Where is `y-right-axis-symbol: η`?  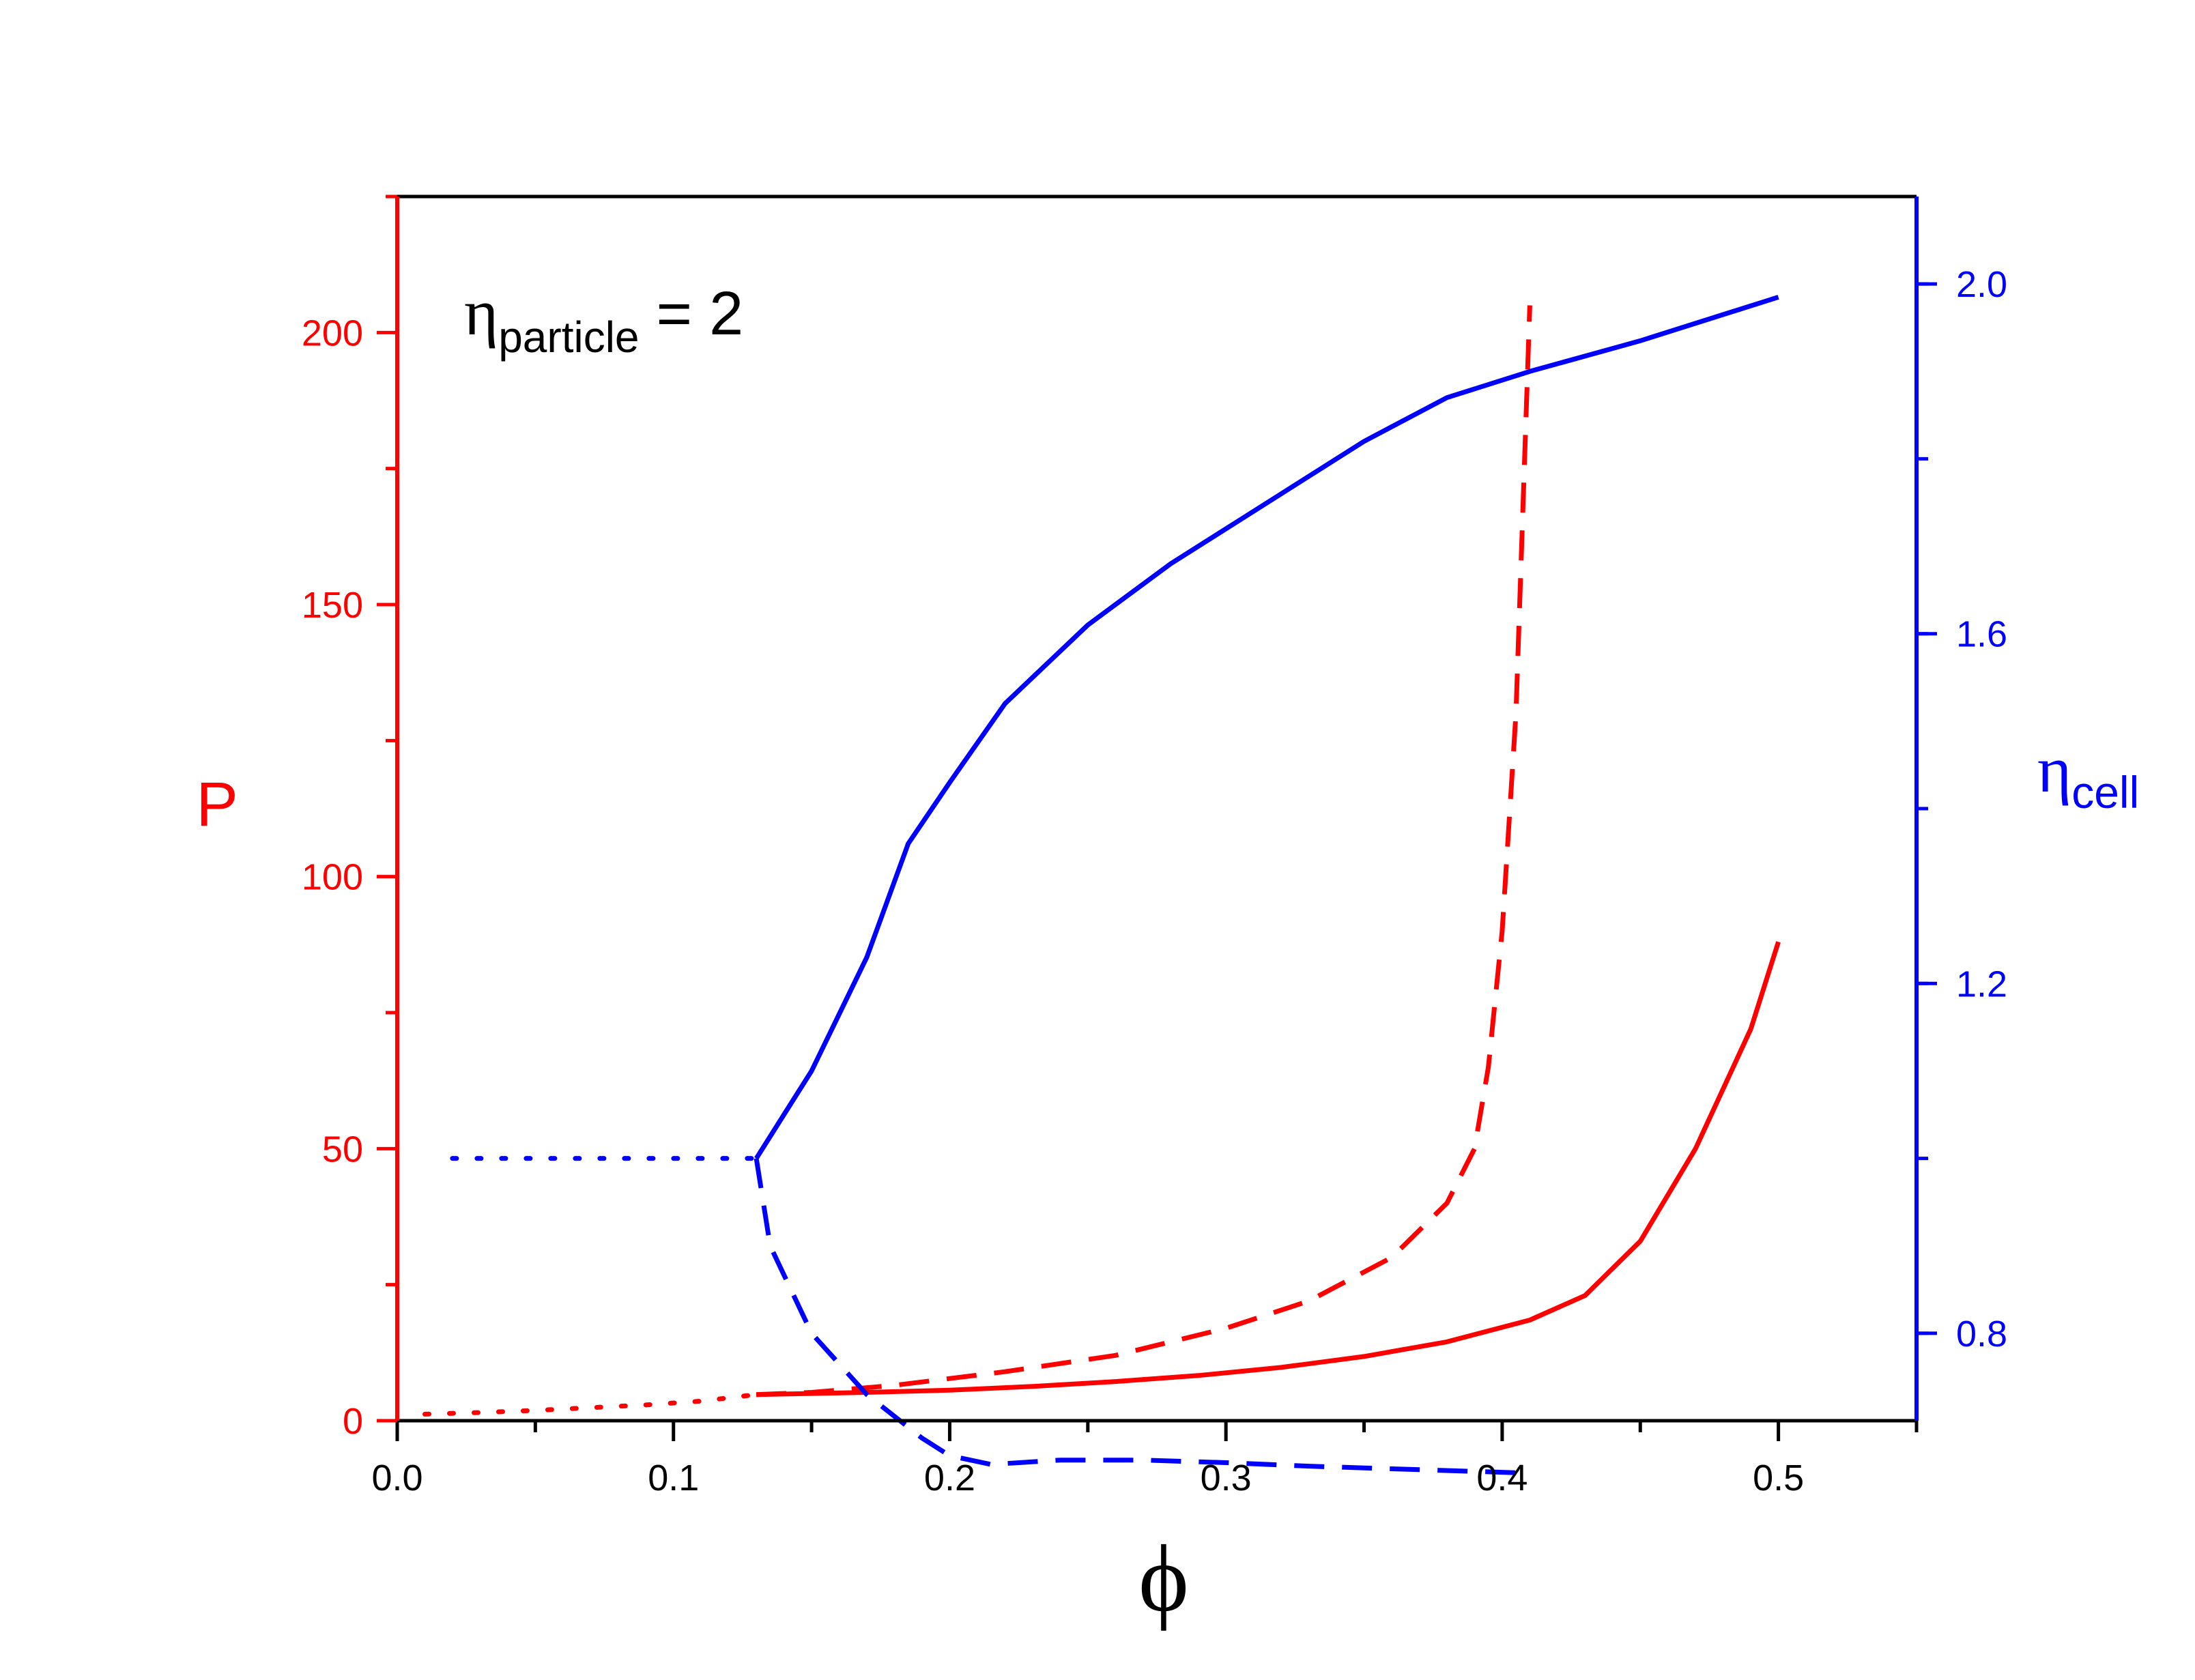 y-right-axis-symbol: η is located at coordinates (2054, 769).